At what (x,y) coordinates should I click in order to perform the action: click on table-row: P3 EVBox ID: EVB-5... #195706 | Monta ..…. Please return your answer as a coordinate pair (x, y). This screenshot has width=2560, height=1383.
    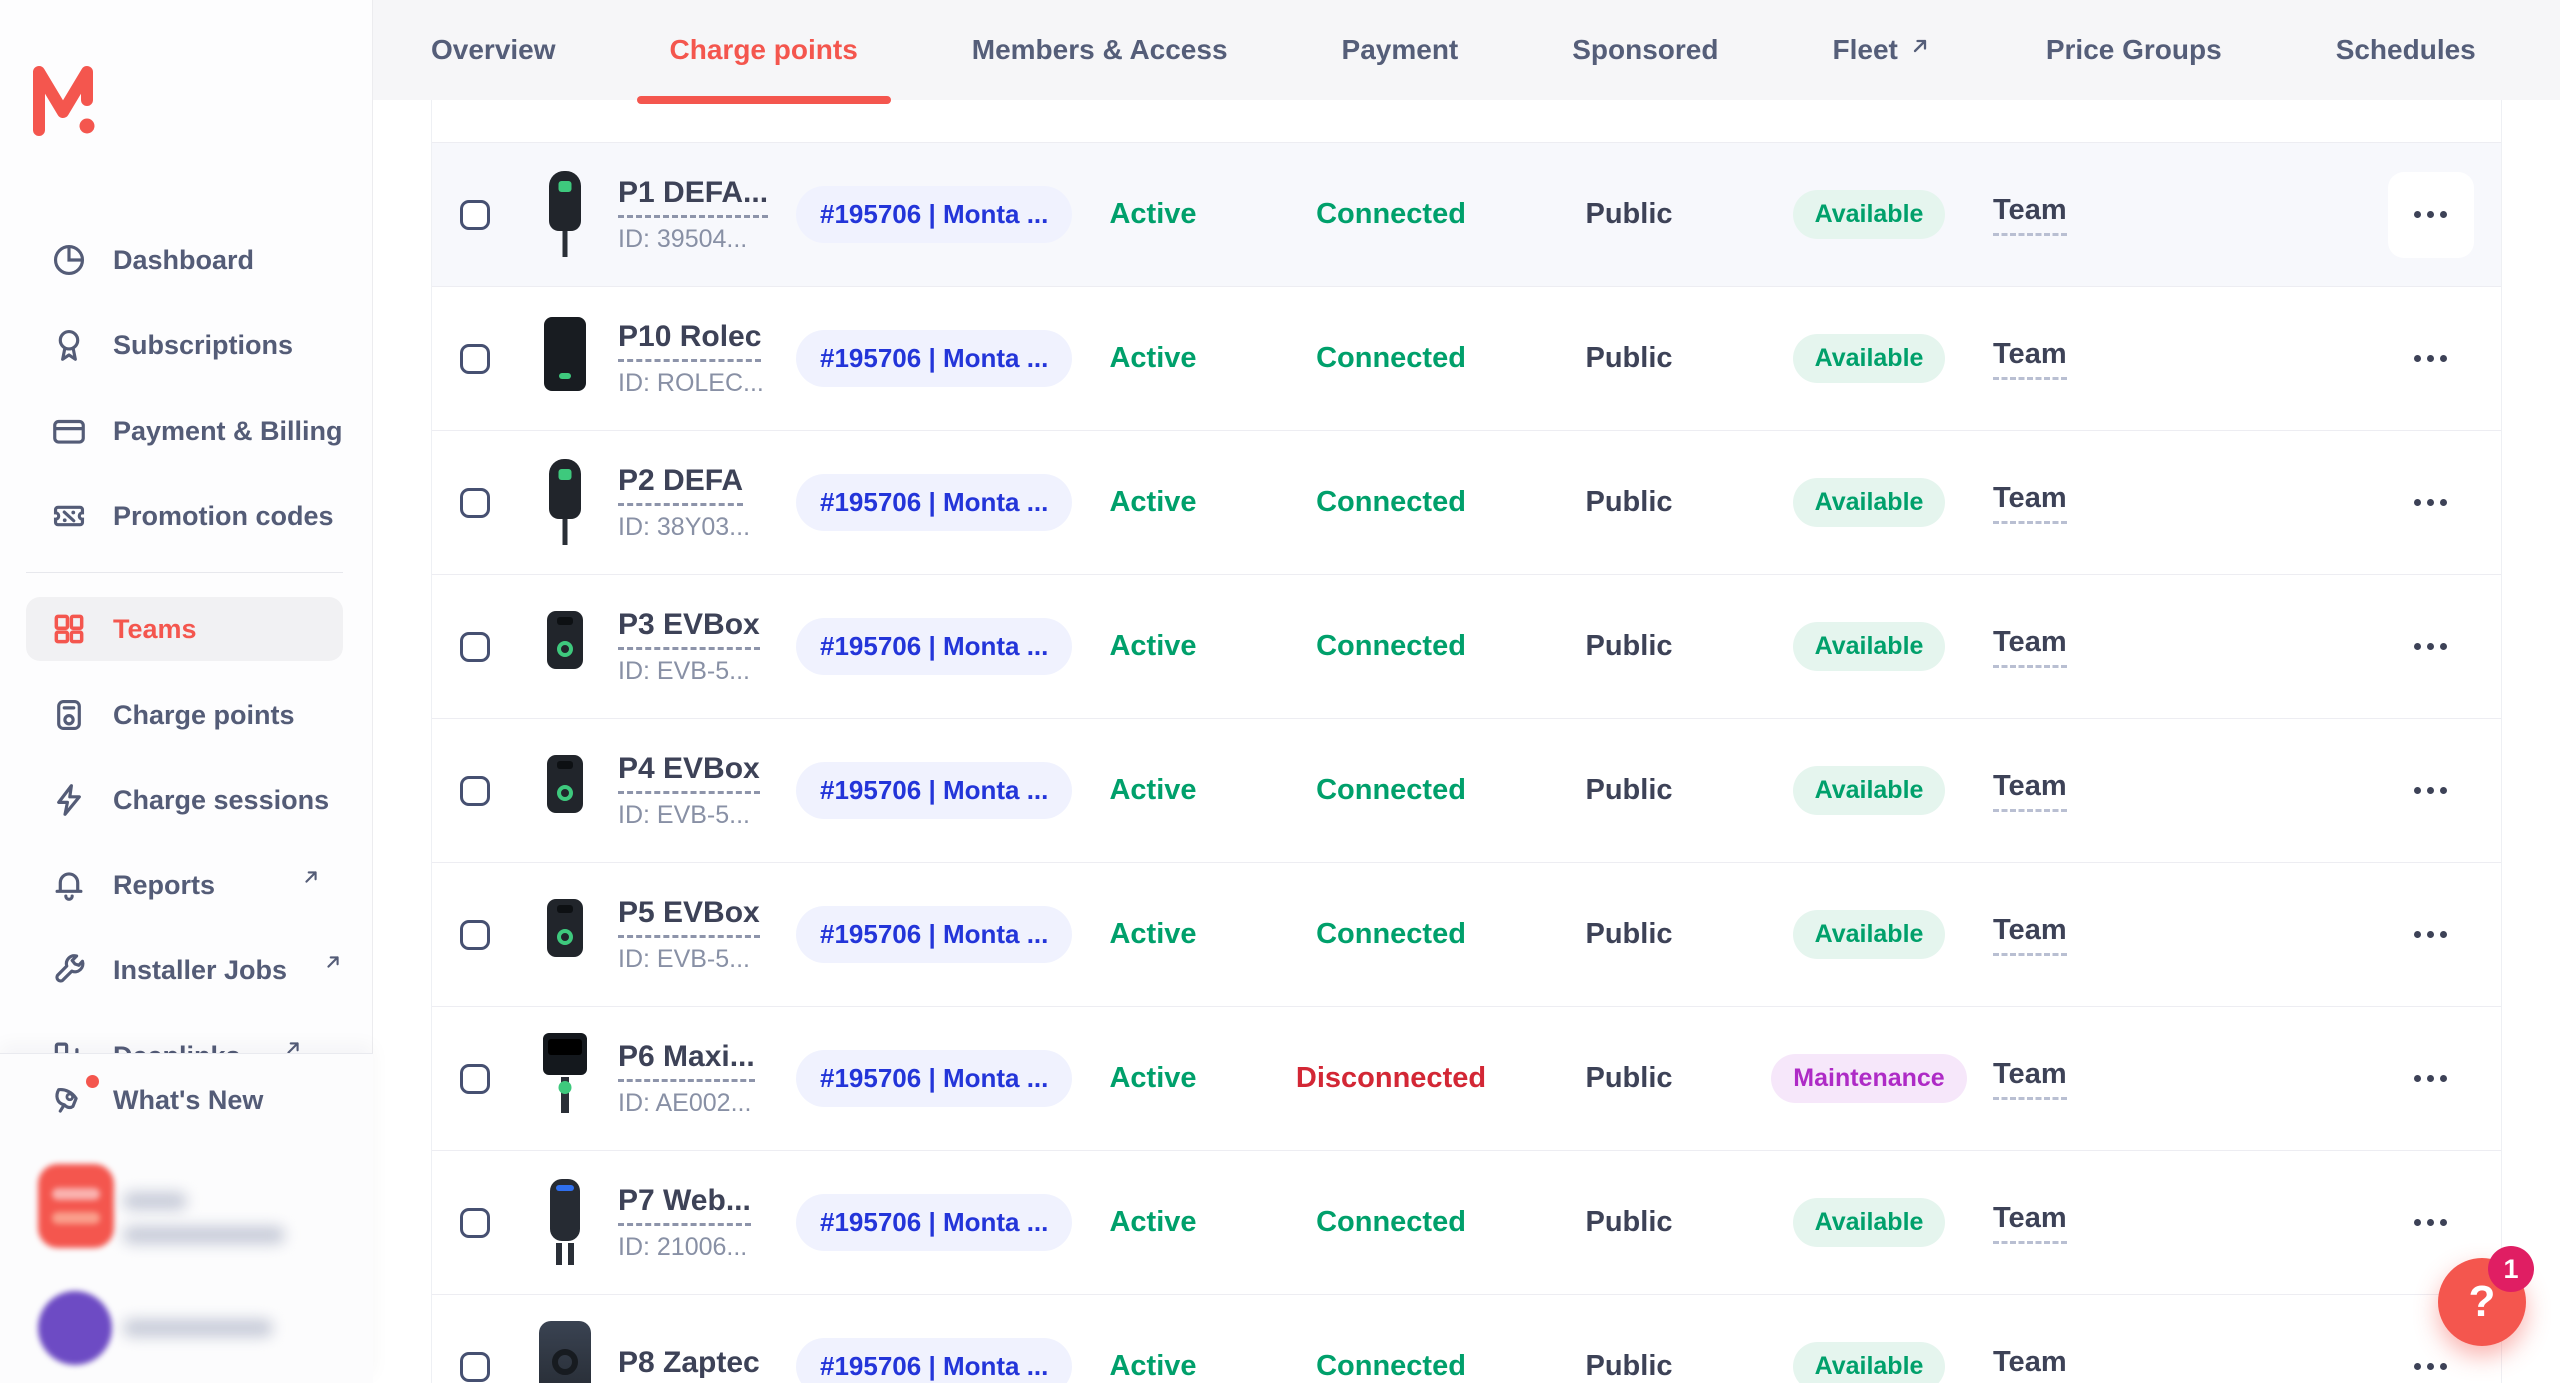
    Looking at the image, I should click on (1466, 647).